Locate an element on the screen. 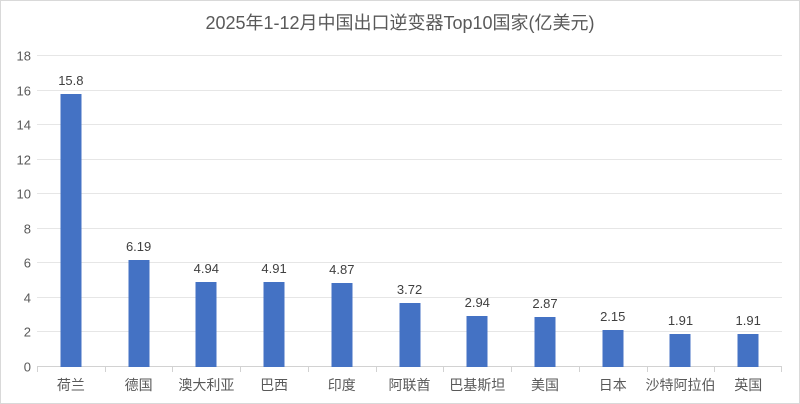  bar-value-label: 3.72 is located at coordinates (409, 289).